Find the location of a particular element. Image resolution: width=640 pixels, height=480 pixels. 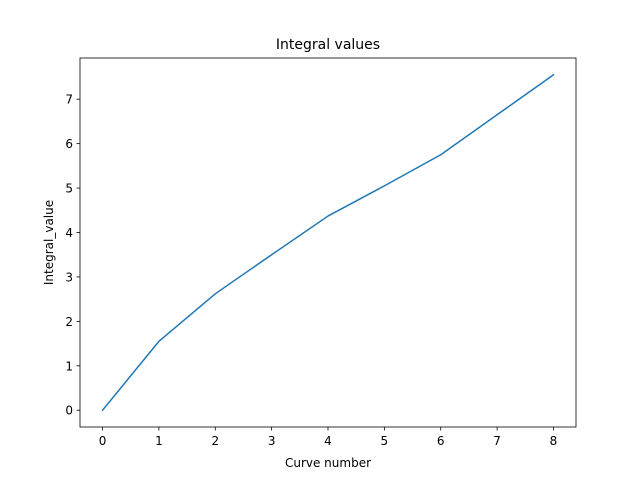

x-tick-label: 2 is located at coordinates (215, 441).